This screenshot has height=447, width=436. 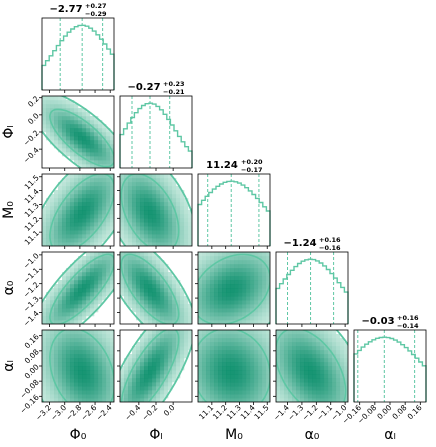 I want to click on density-grid, so click(x=78, y=210).